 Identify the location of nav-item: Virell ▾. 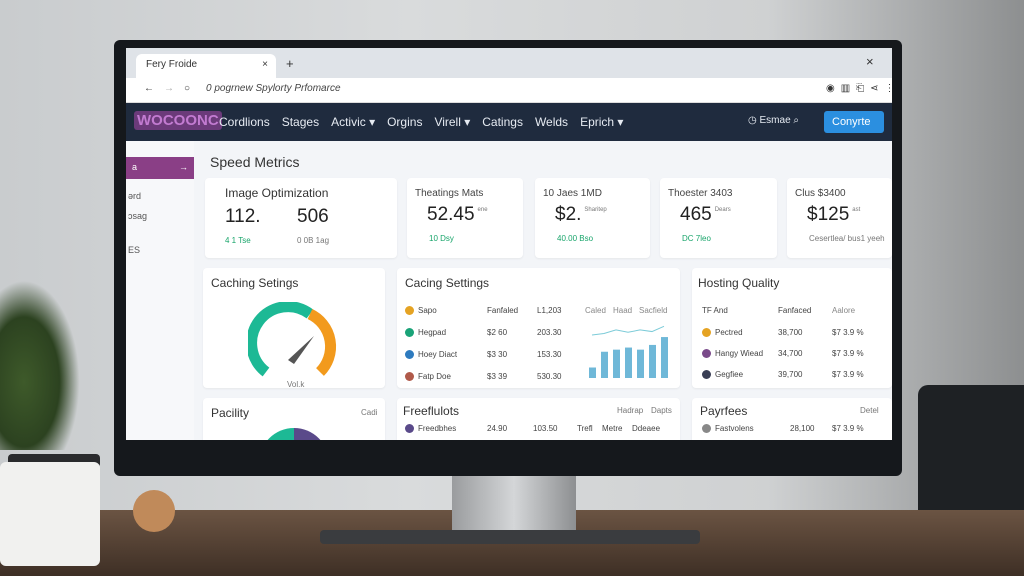
(452, 122).